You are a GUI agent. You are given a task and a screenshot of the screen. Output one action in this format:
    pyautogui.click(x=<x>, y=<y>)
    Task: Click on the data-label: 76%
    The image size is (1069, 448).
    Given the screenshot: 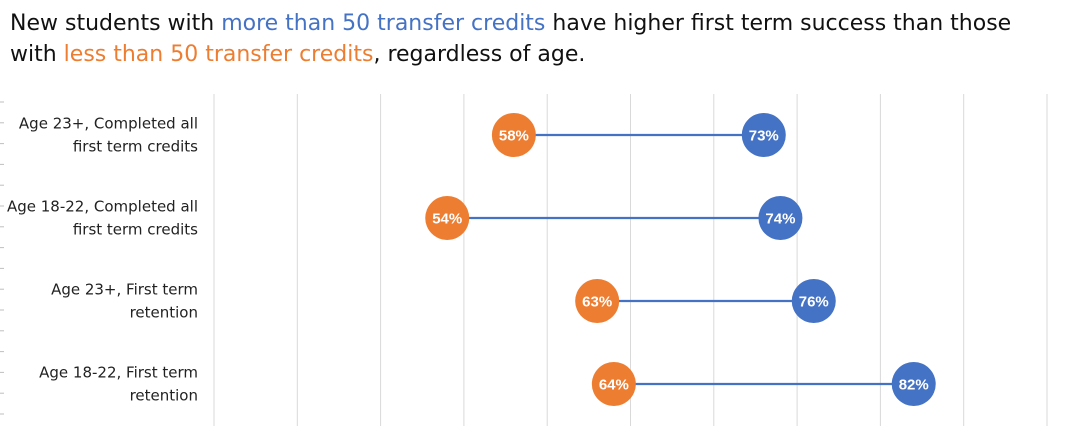 What is the action you would take?
    pyautogui.click(x=814, y=302)
    